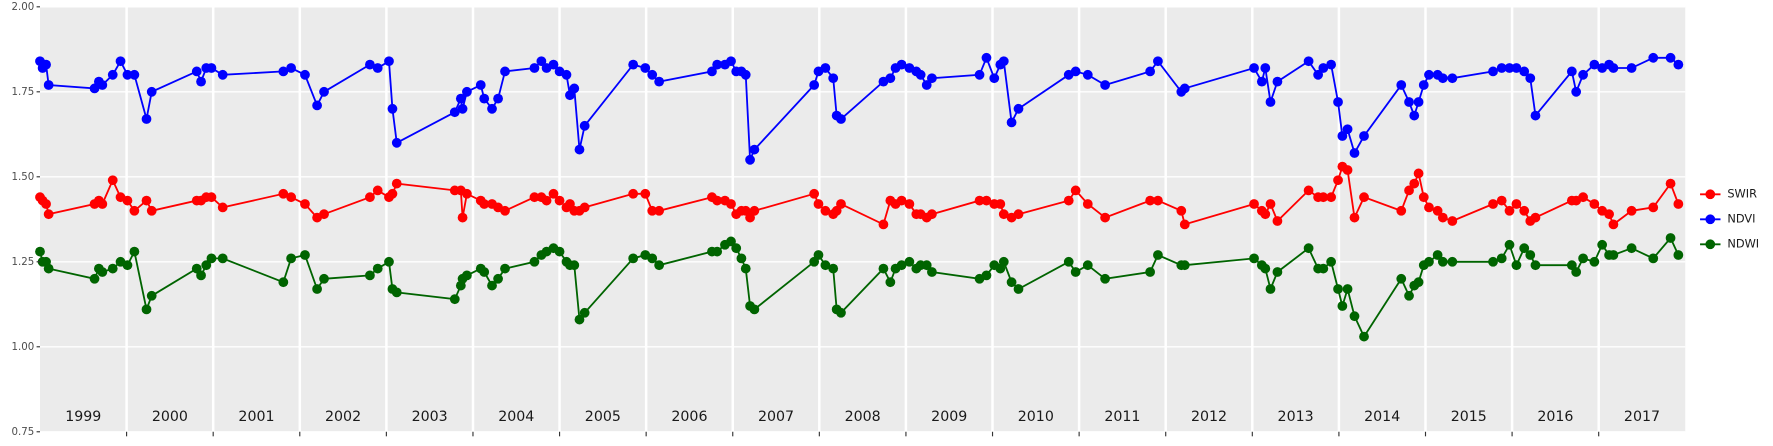  I want to click on x-tick-label: 2017, so click(1642, 417).